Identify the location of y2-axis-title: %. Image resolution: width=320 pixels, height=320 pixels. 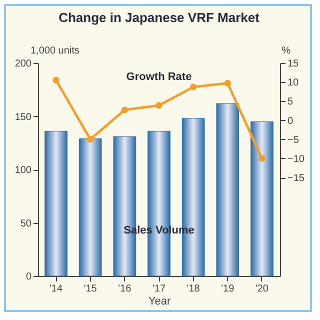
(286, 51).